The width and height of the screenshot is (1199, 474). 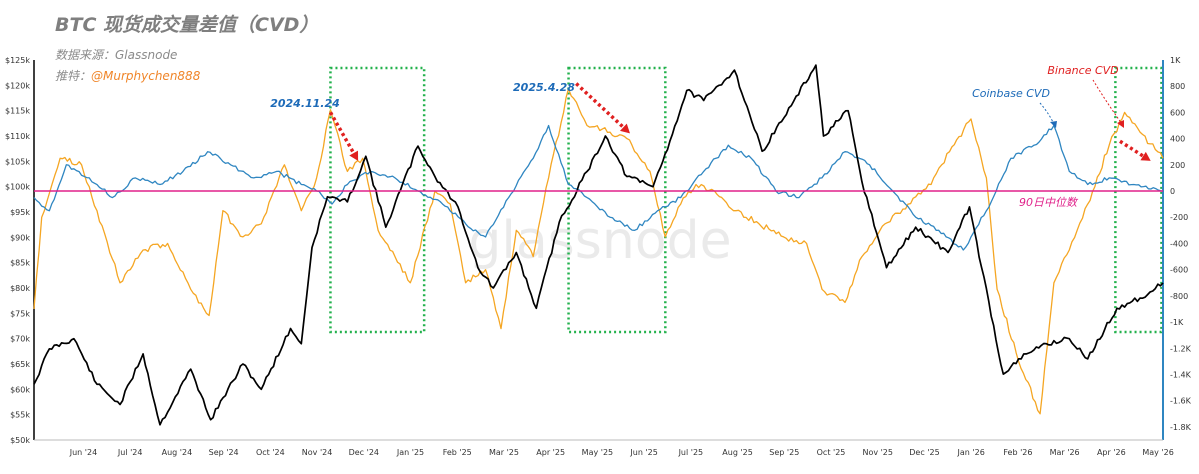 I want to click on x-tick-label: Jul '24, so click(x=130, y=452).